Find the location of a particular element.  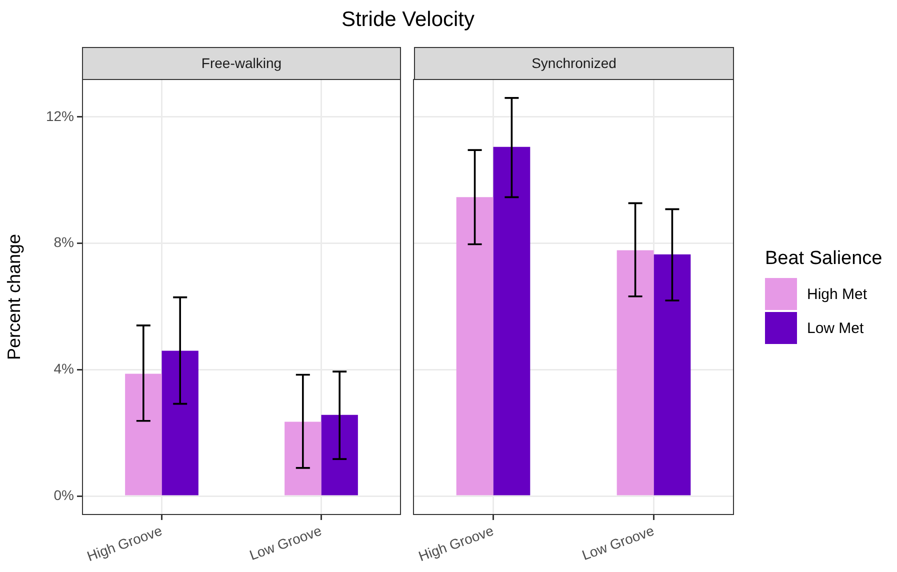

y-tick-label: 8% is located at coordinates (64, 242).